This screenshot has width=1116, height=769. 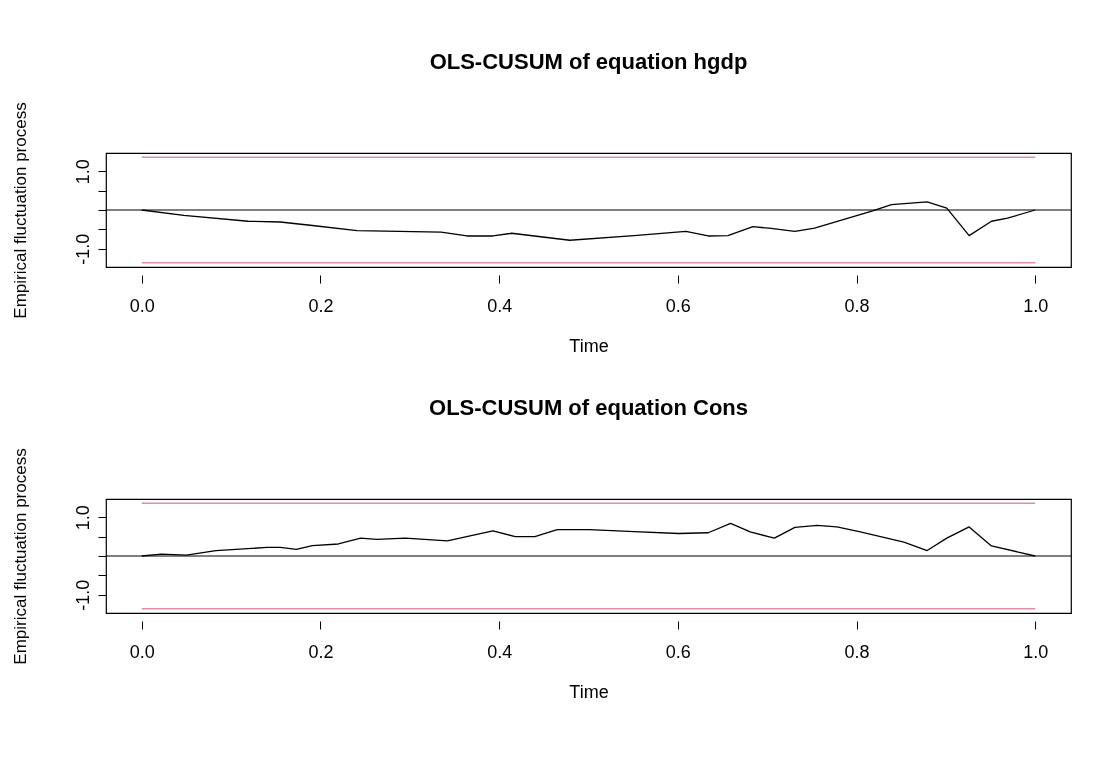 I want to click on chart-title: OLS-CUSUM of equation Cons, so click(x=588, y=407).